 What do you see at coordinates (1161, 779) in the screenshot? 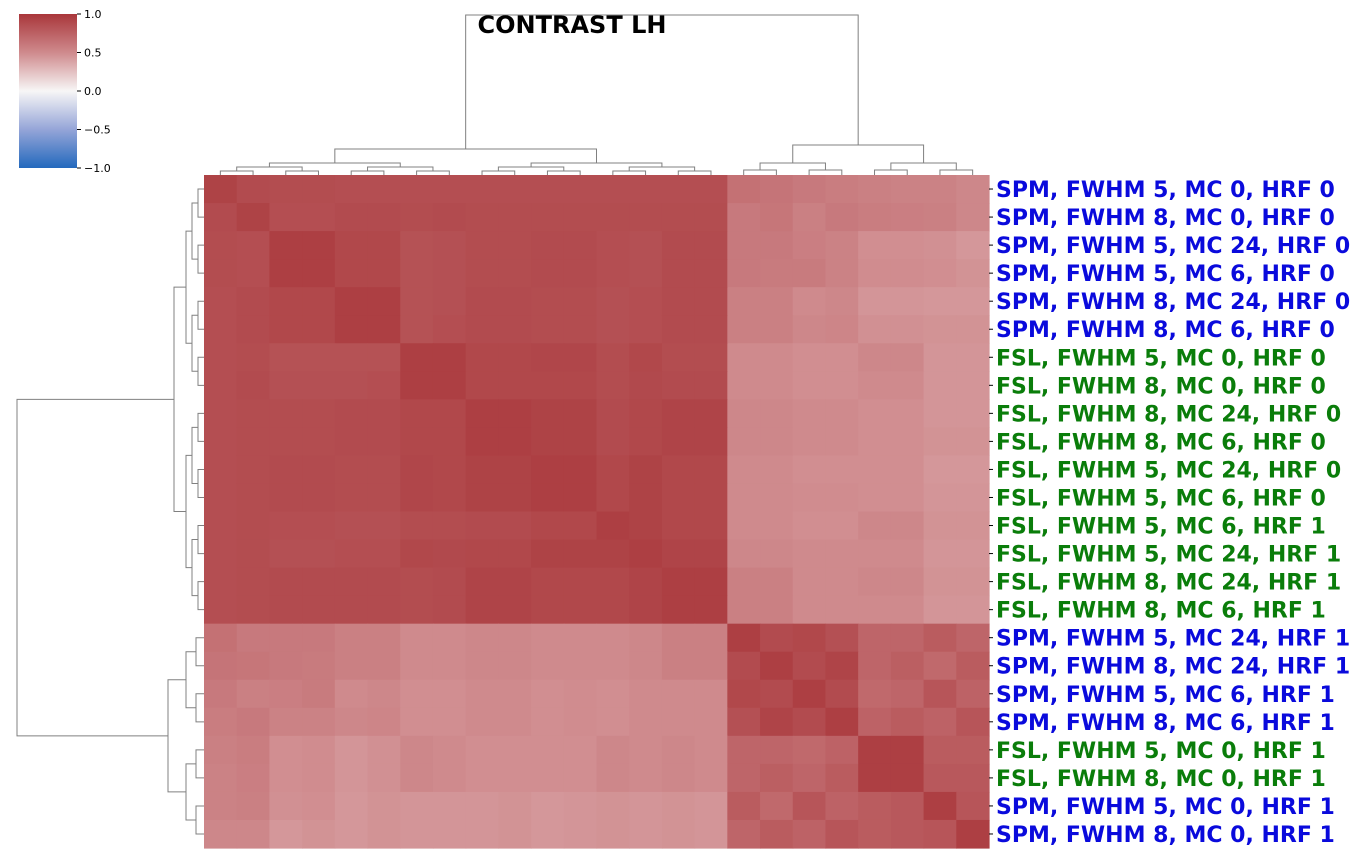
I see `row-label: FSL, FWHM 8, MC 0, HRF 1` at bounding box center [1161, 779].